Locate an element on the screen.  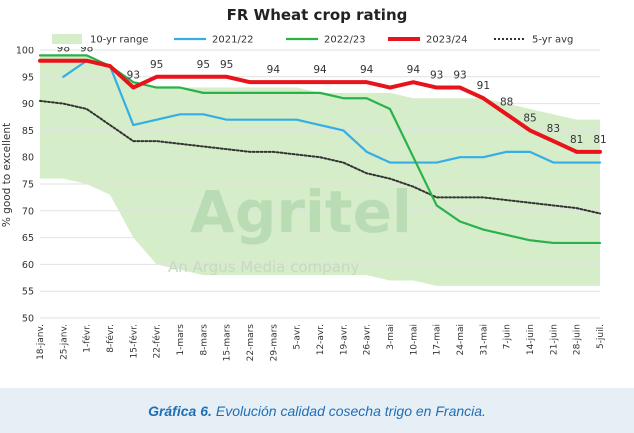
watermark-tagline: An Argus Media company is located at coordinates (263, 267).